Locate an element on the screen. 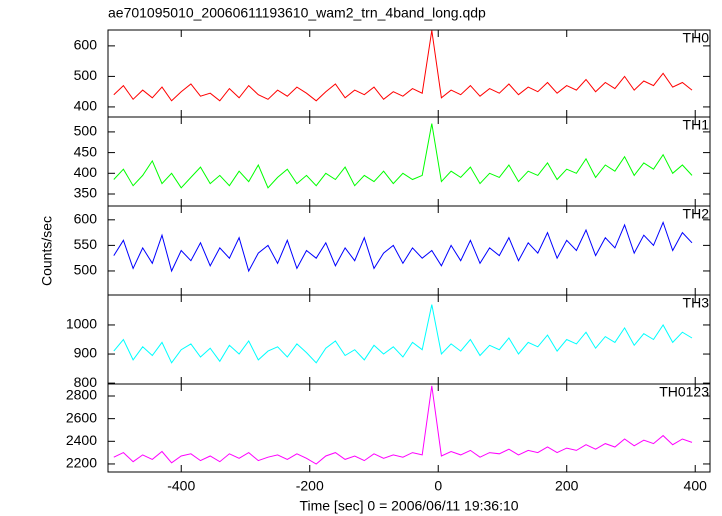 The width and height of the screenshot is (722, 516). y-tick-label: 2800 is located at coordinates (81, 395).